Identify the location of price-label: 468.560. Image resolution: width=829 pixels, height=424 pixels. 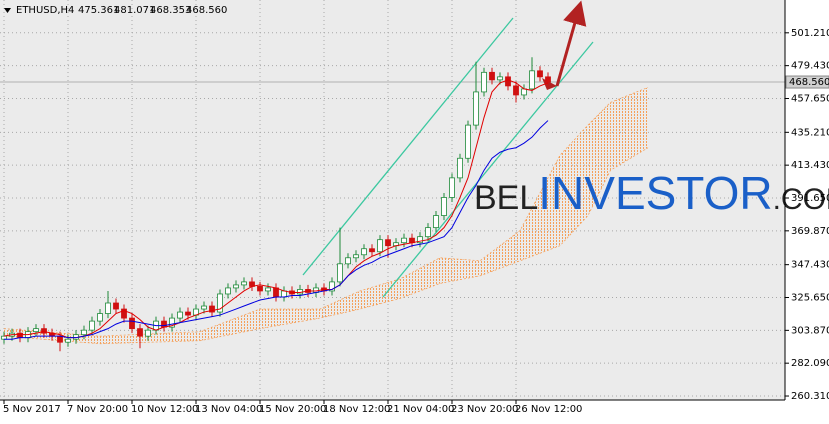
(809, 82).